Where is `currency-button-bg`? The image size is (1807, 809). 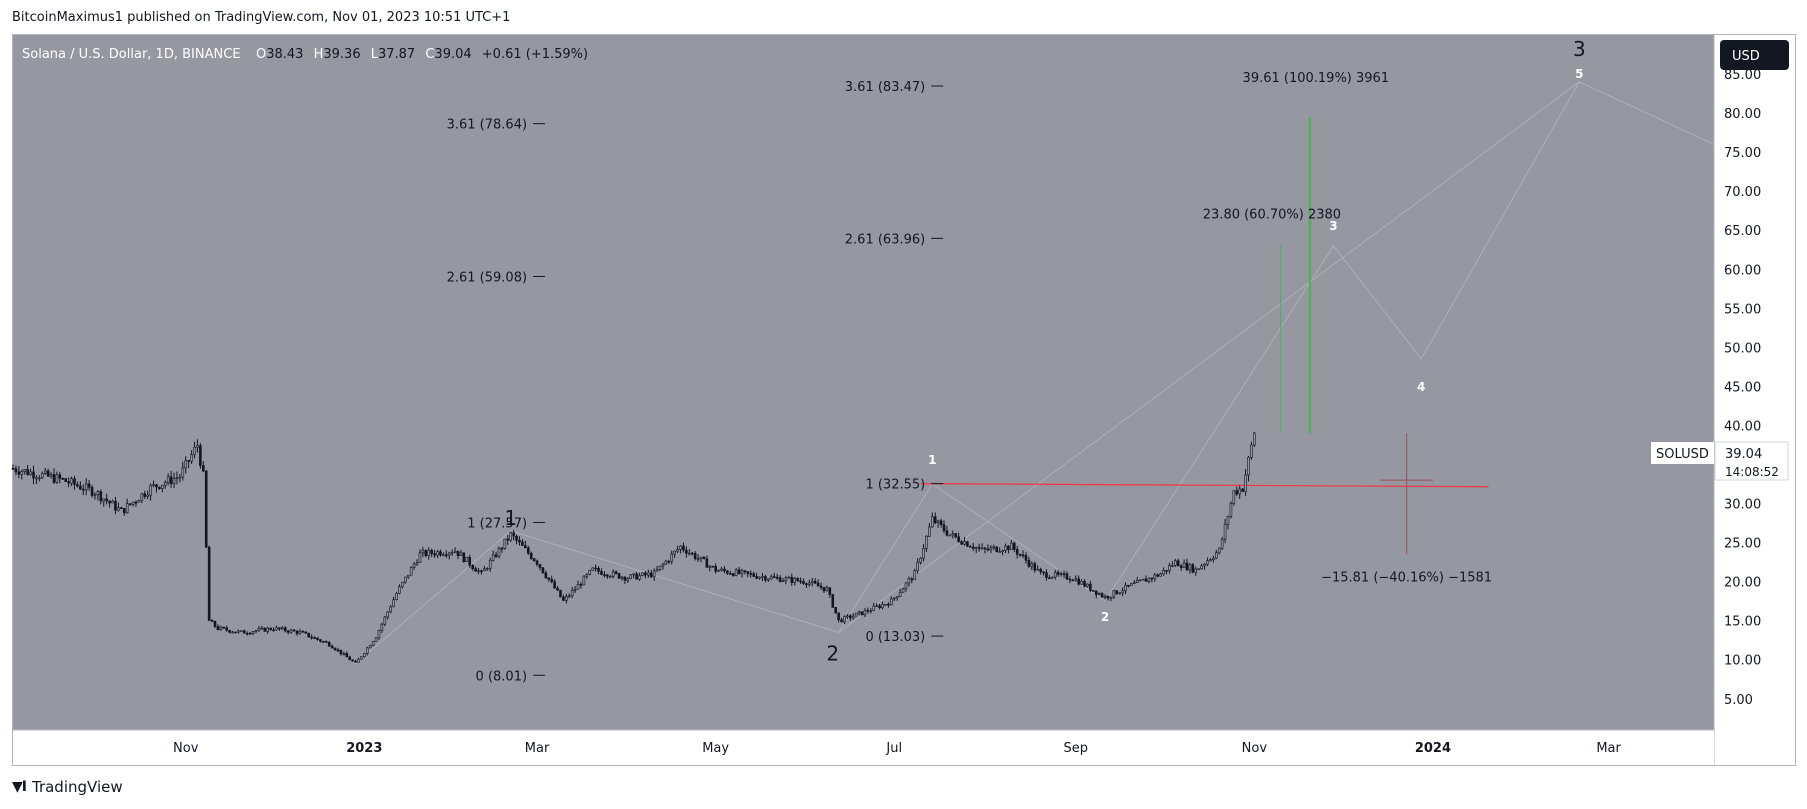 currency-button-bg is located at coordinates (1754, 55).